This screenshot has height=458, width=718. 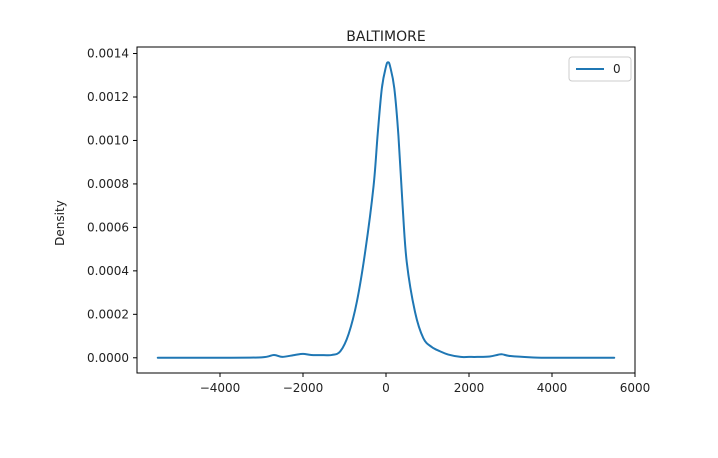 I want to click on x-tick-label: −4000, so click(x=220, y=388).